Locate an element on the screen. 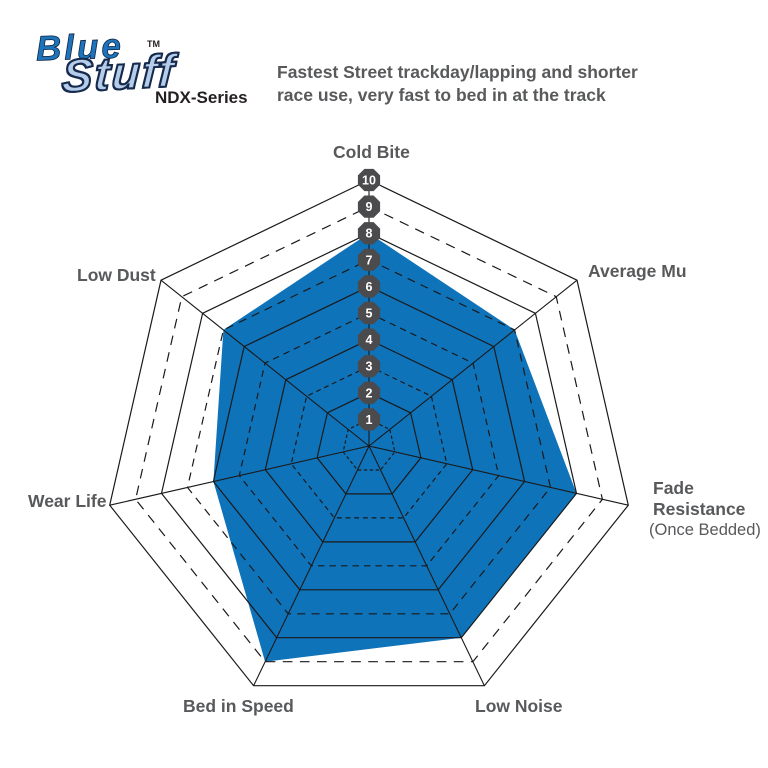 This screenshot has width=768, height=768. axis-label-bed-in-speed: Bed in Speed is located at coordinates (238, 706).